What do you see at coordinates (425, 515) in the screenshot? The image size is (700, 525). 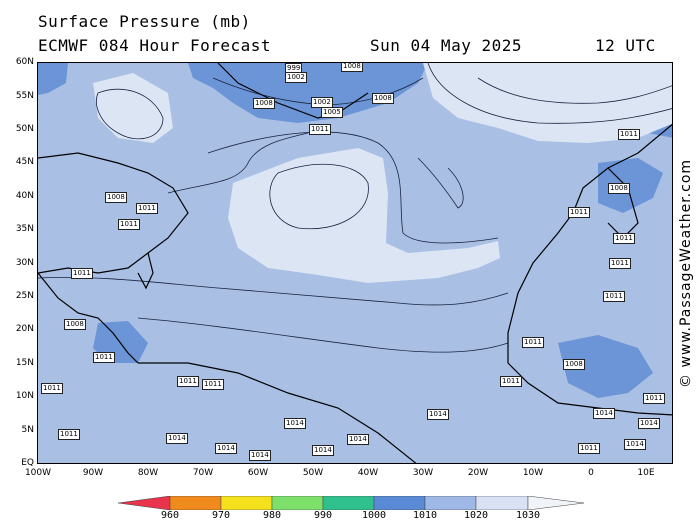 I see `colorbar-label: 1010` at bounding box center [425, 515].